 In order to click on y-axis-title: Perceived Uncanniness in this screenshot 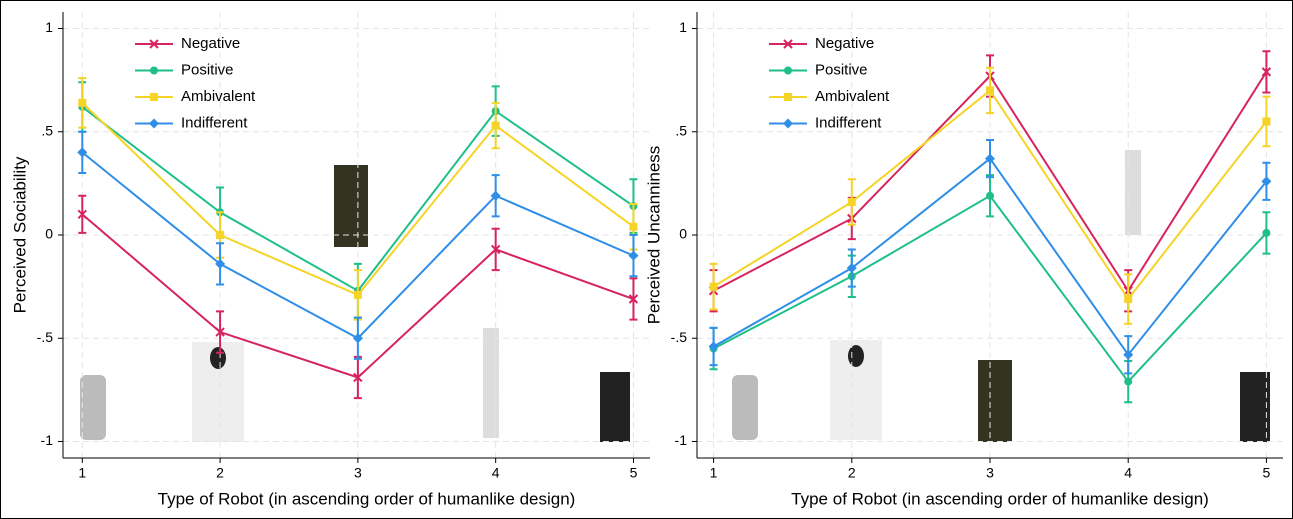, I will do `click(653, 235)`.